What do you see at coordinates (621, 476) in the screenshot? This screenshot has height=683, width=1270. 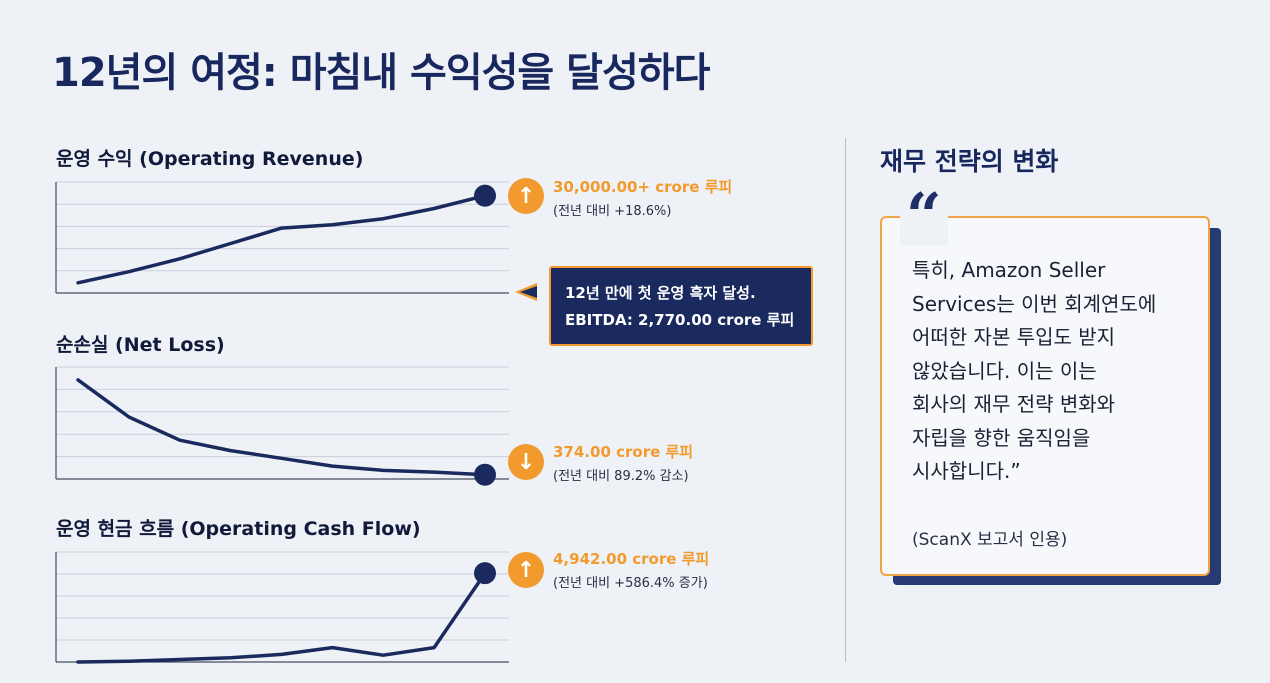 I see `net-loss-change-label: (전년 대비 89.2% 감소)` at bounding box center [621, 476].